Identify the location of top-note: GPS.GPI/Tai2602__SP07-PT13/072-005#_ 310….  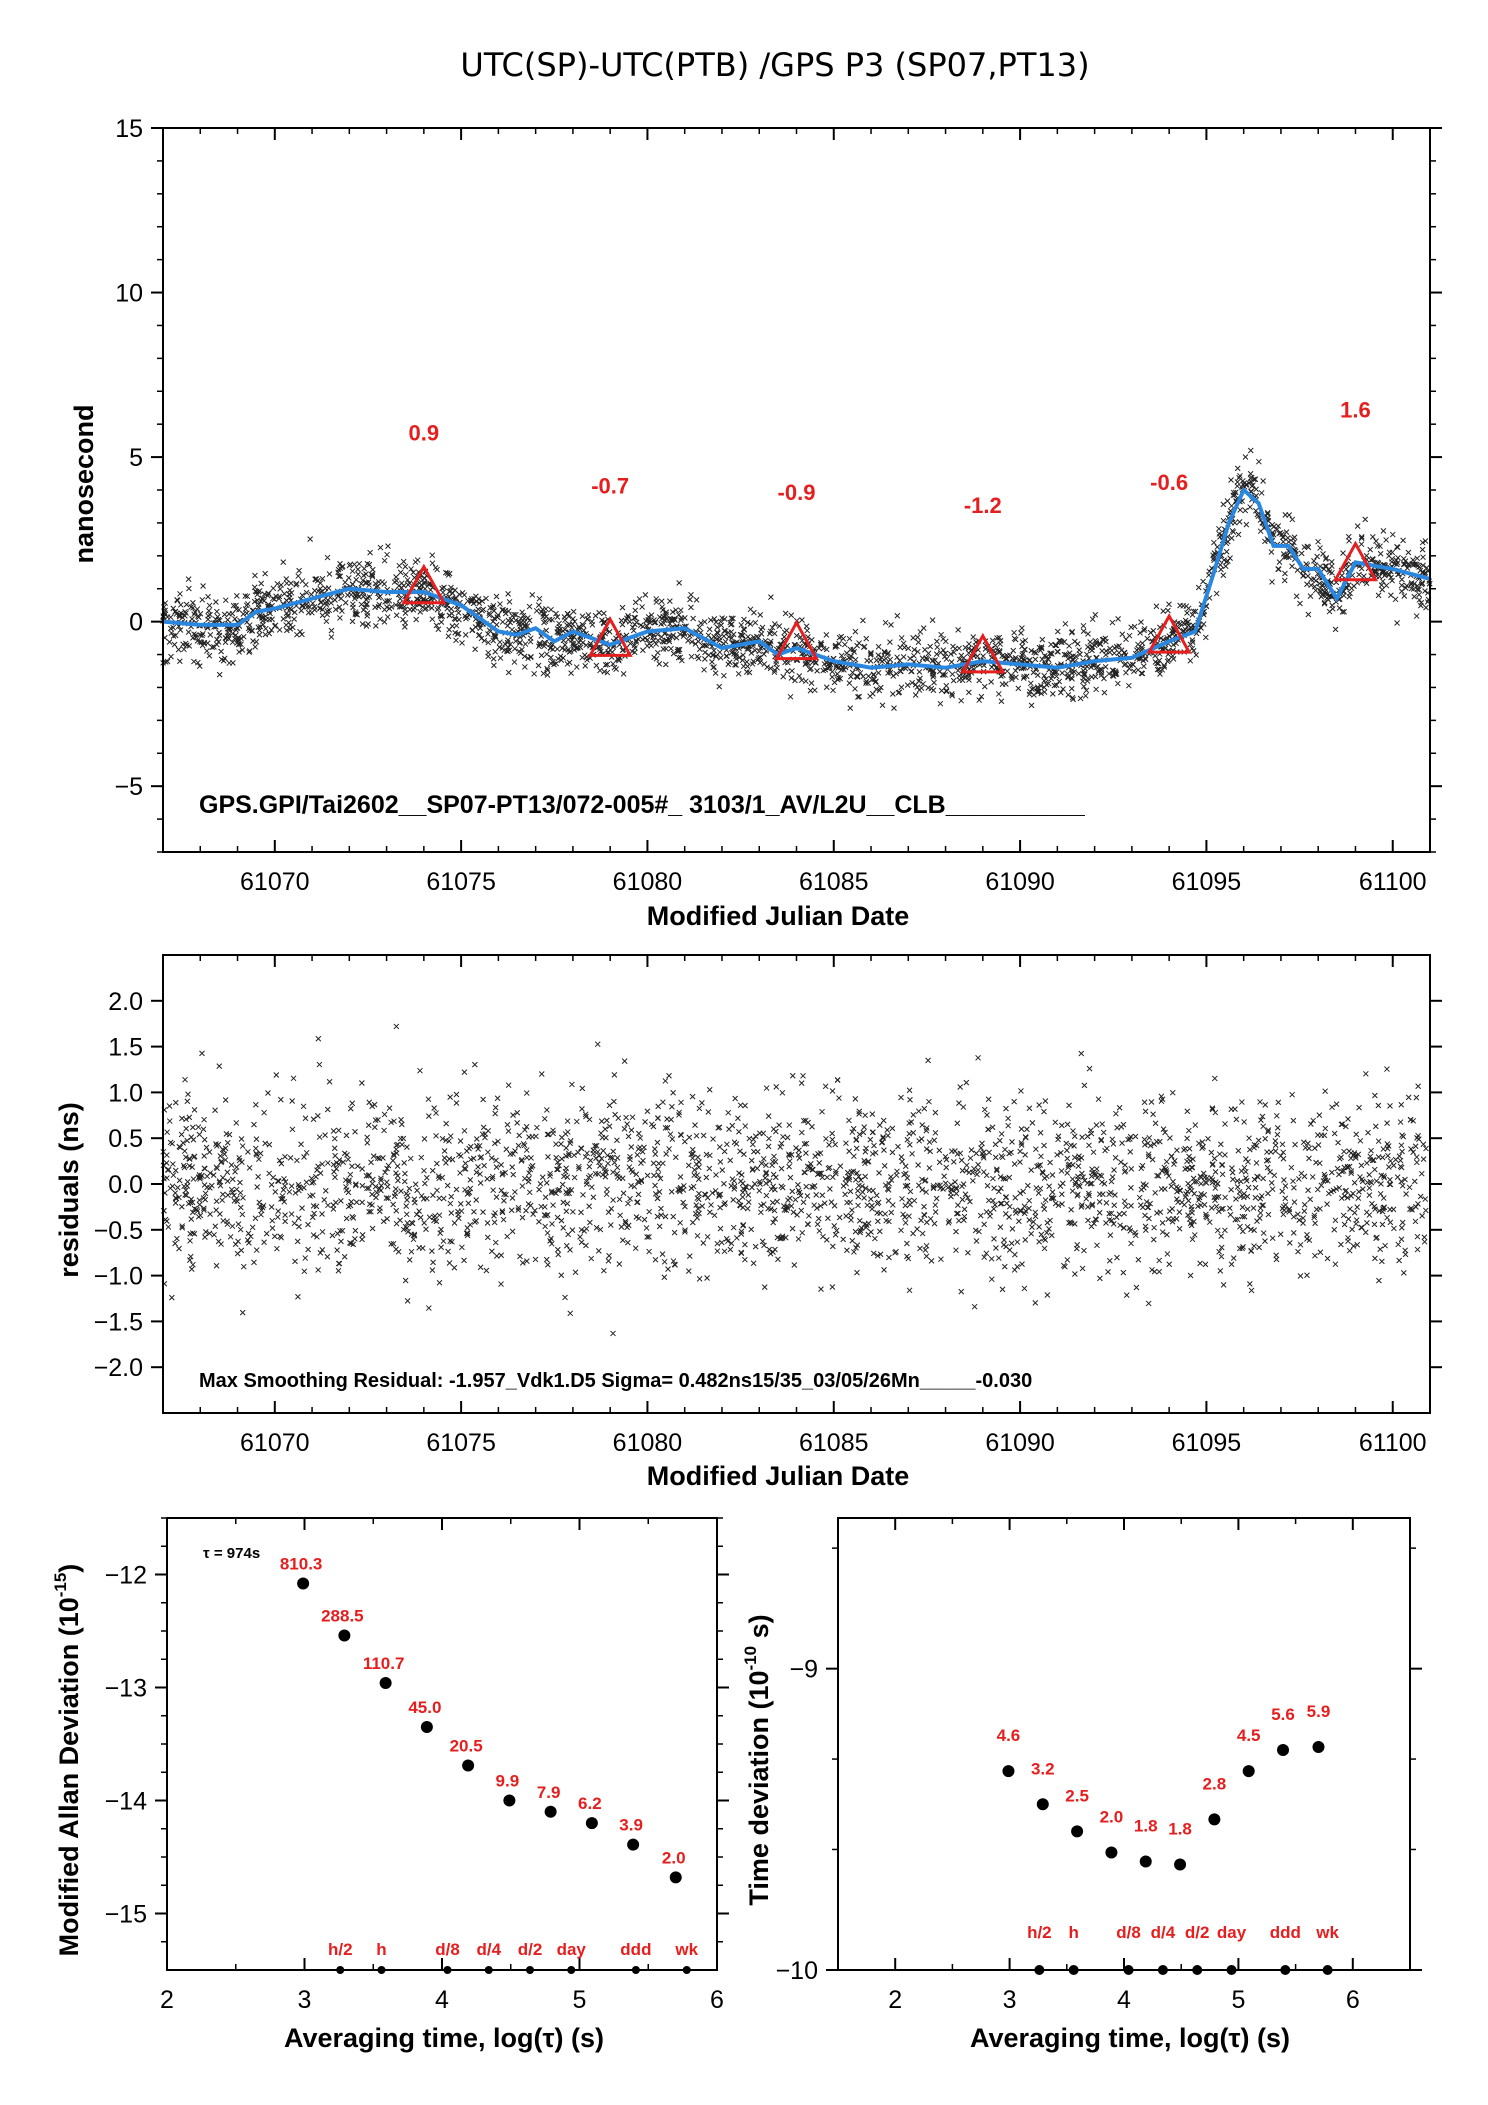
(642, 805).